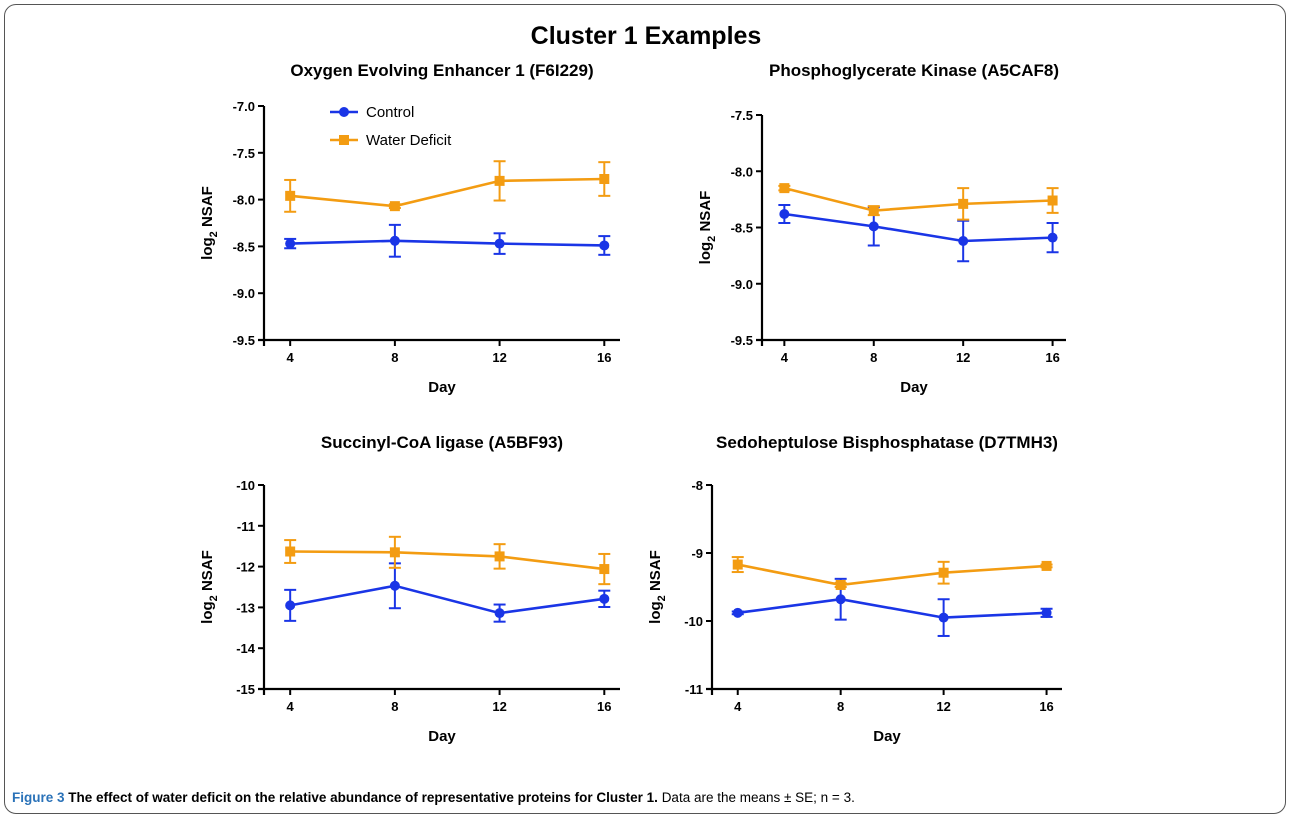  What do you see at coordinates (390, 112) in the screenshot?
I see `legend-label: Control` at bounding box center [390, 112].